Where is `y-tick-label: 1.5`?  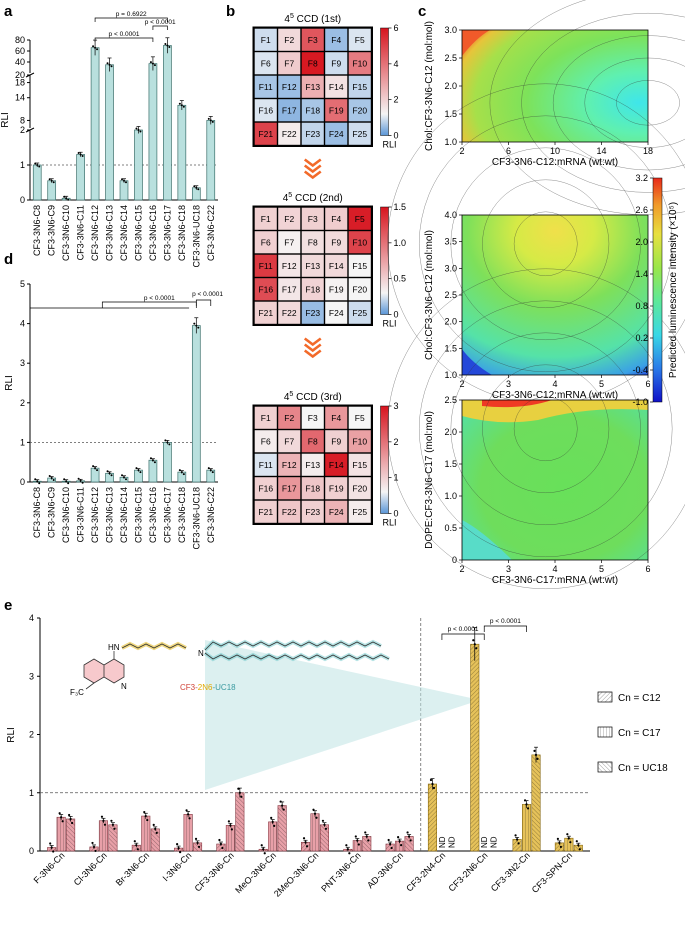 y-tick-label: 1.5 is located at coordinates (450, 464).